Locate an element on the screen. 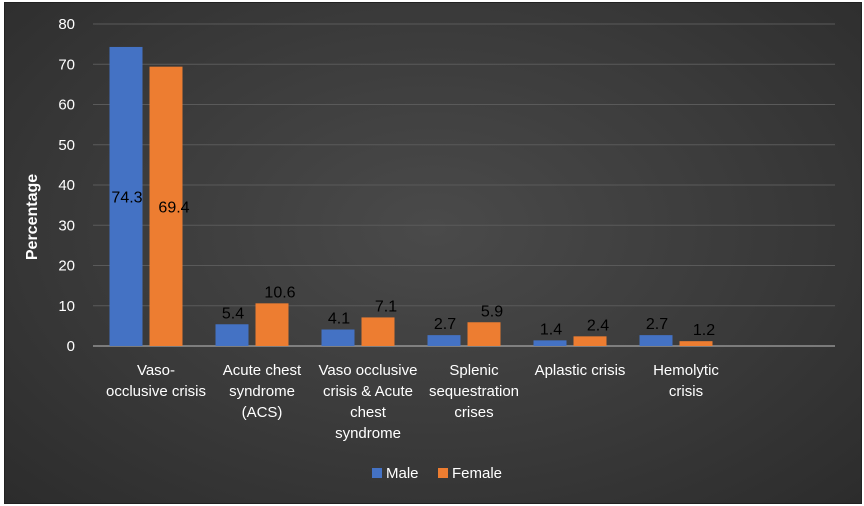  data-label: 5.4 is located at coordinates (233, 313).